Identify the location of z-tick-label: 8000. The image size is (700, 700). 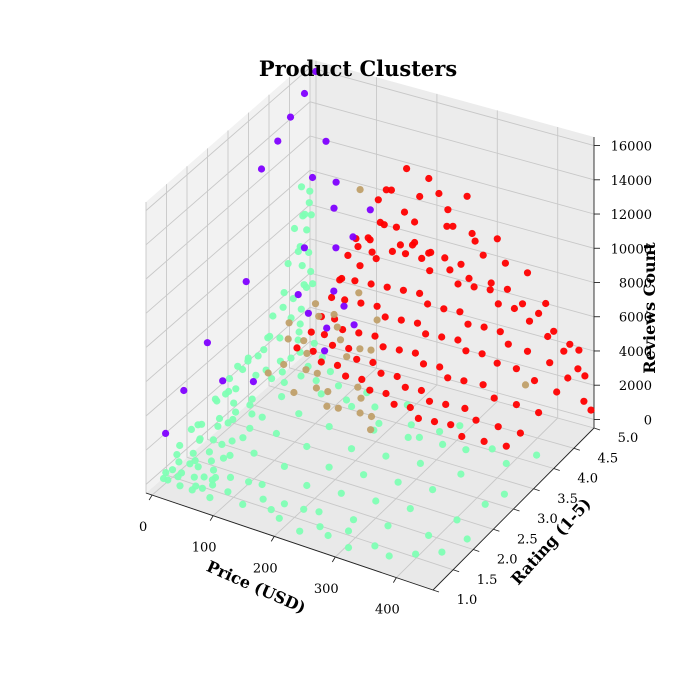
(635, 284).